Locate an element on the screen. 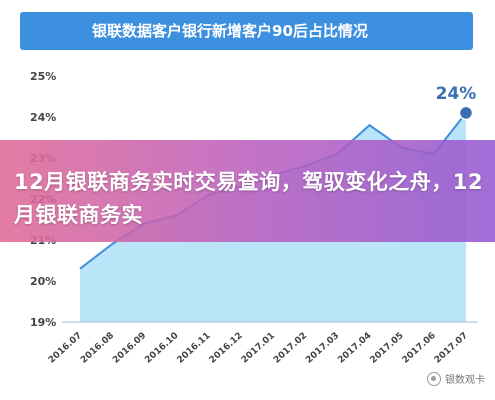 The width and height of the screenshot is (495, 400). wechat-icon is located at coordinates (434, 378).